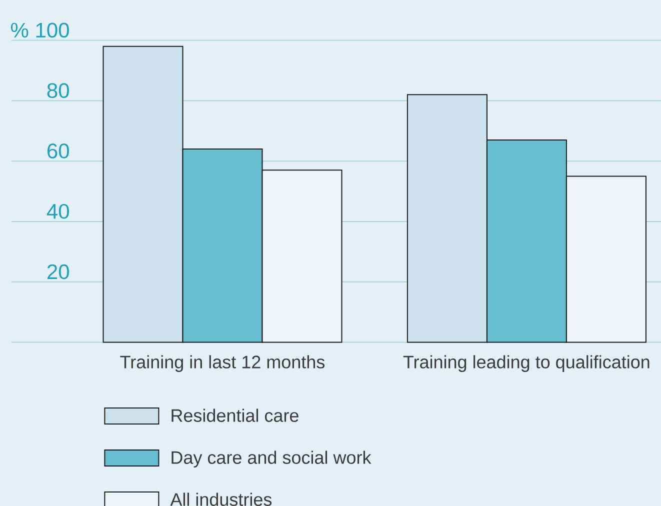 Image resolution: width=661 pixels, height=506 pixels. Describe the element at coordinates (58, 272) in the screenshot. I see `y-tick-label: 20` at that location.